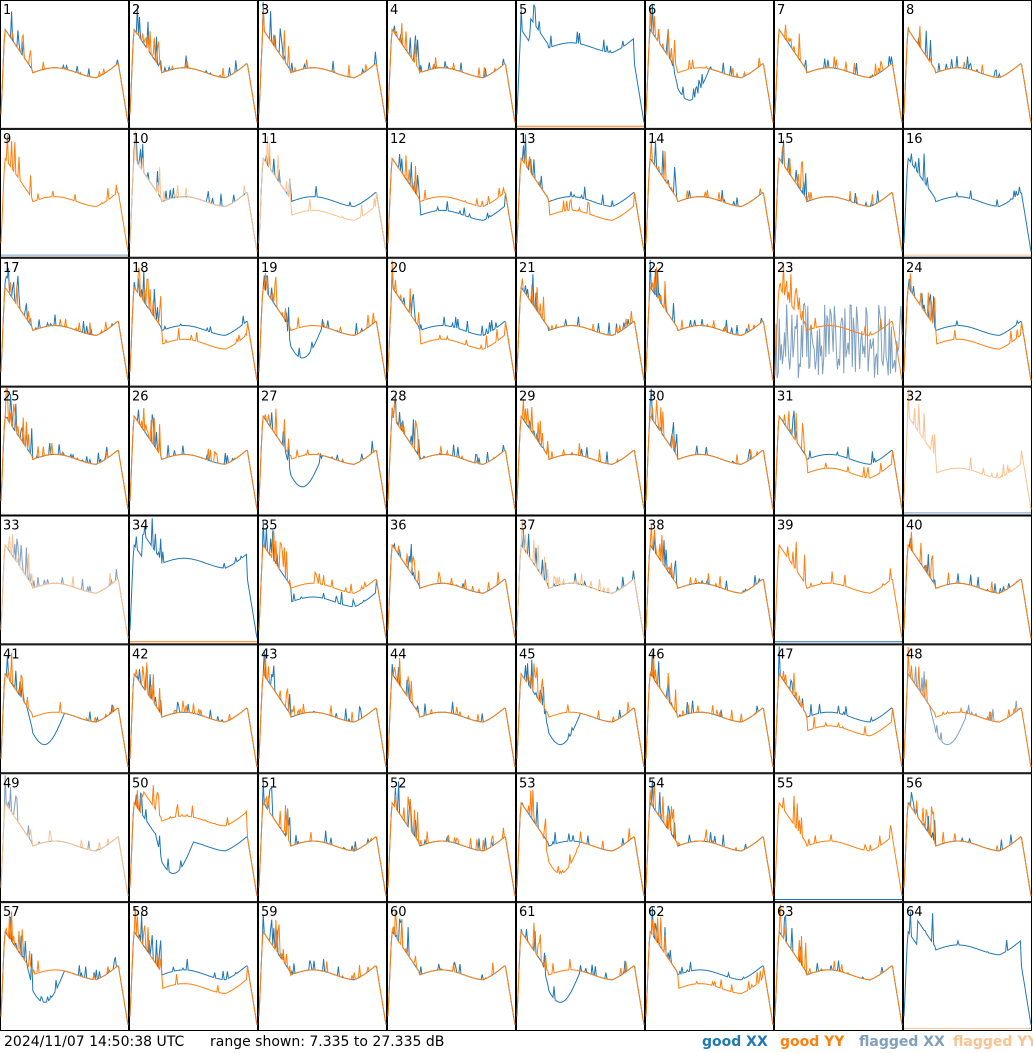 The height and width of the screenshot is (1053, 1033). What do you see at coordinates (451, 64) in the screenshot?
I see `panel-4: 4` at bounding box center [451, 64].